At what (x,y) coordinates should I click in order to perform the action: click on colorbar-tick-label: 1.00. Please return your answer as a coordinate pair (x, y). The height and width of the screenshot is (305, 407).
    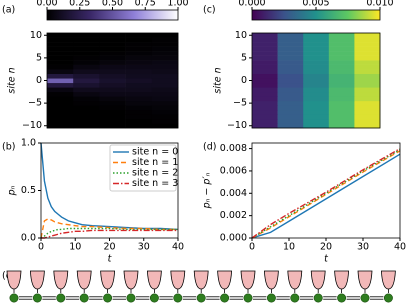
    Looking at the image, I should click on (177, 4).